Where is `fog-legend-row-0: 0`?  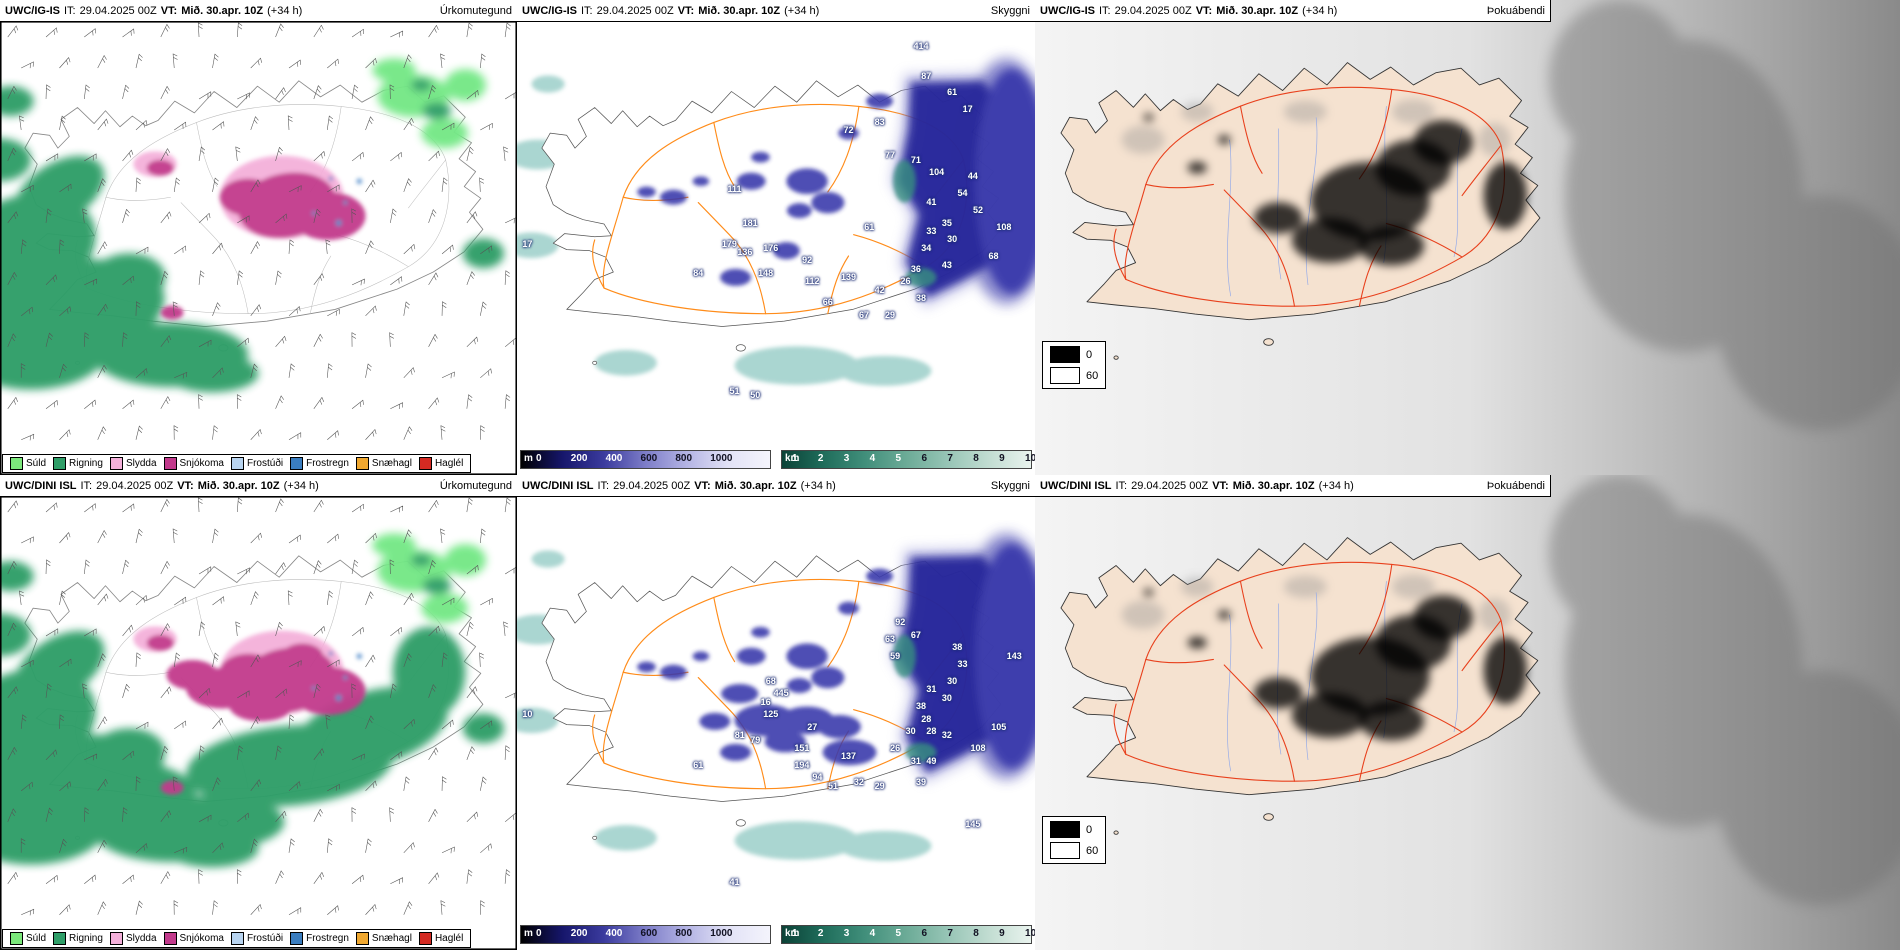 fog-legend-row-0: 0 is located at coordinates (1074, 354).